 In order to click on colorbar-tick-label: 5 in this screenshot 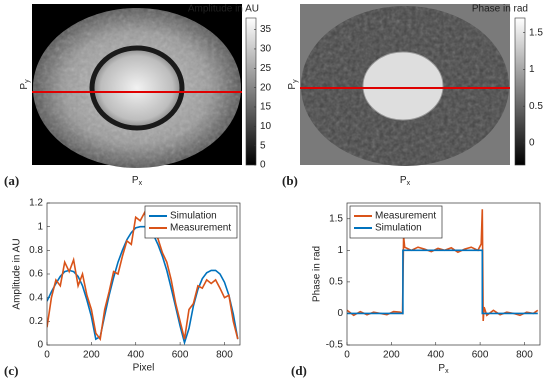, I will do `click(263, 145)`.